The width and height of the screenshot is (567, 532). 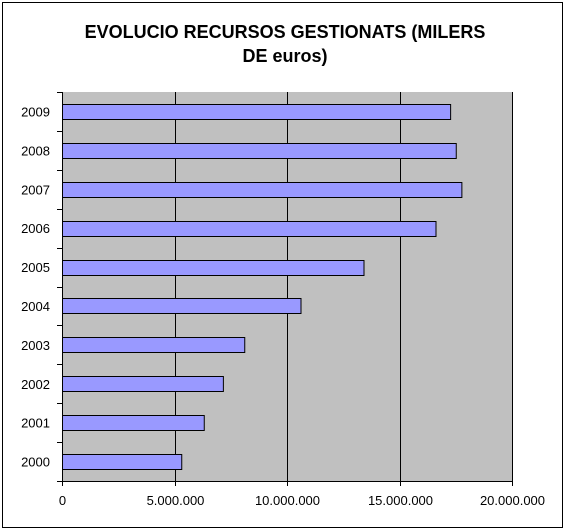 What do you see at coordinates (122, 462) in the screenshot?
I see `bar-2000` at bounding box center [122, 462].